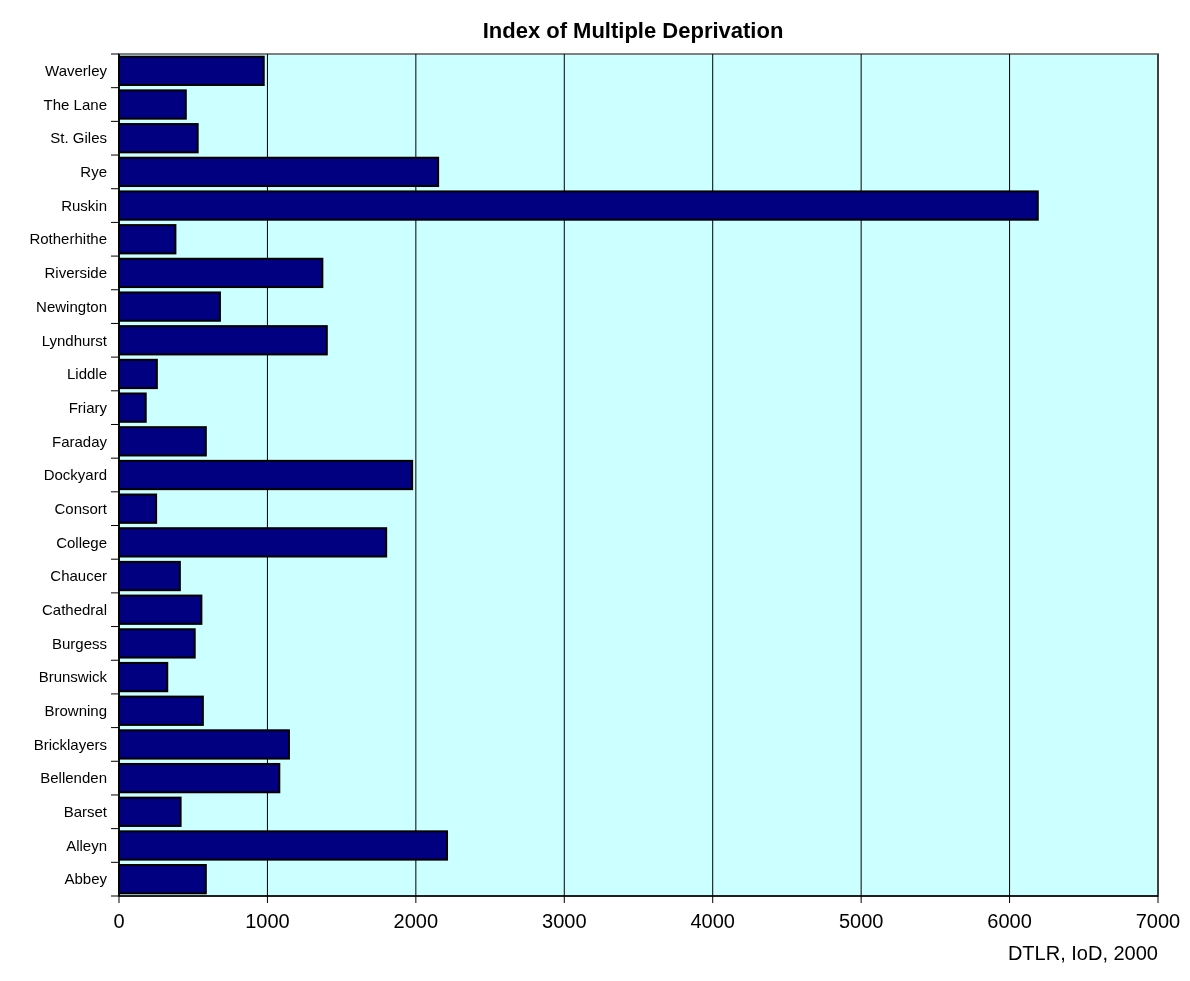 This screenshot has height=981, width=1190. I want to click on y-tick-label: Liddle, so click(86, 374).